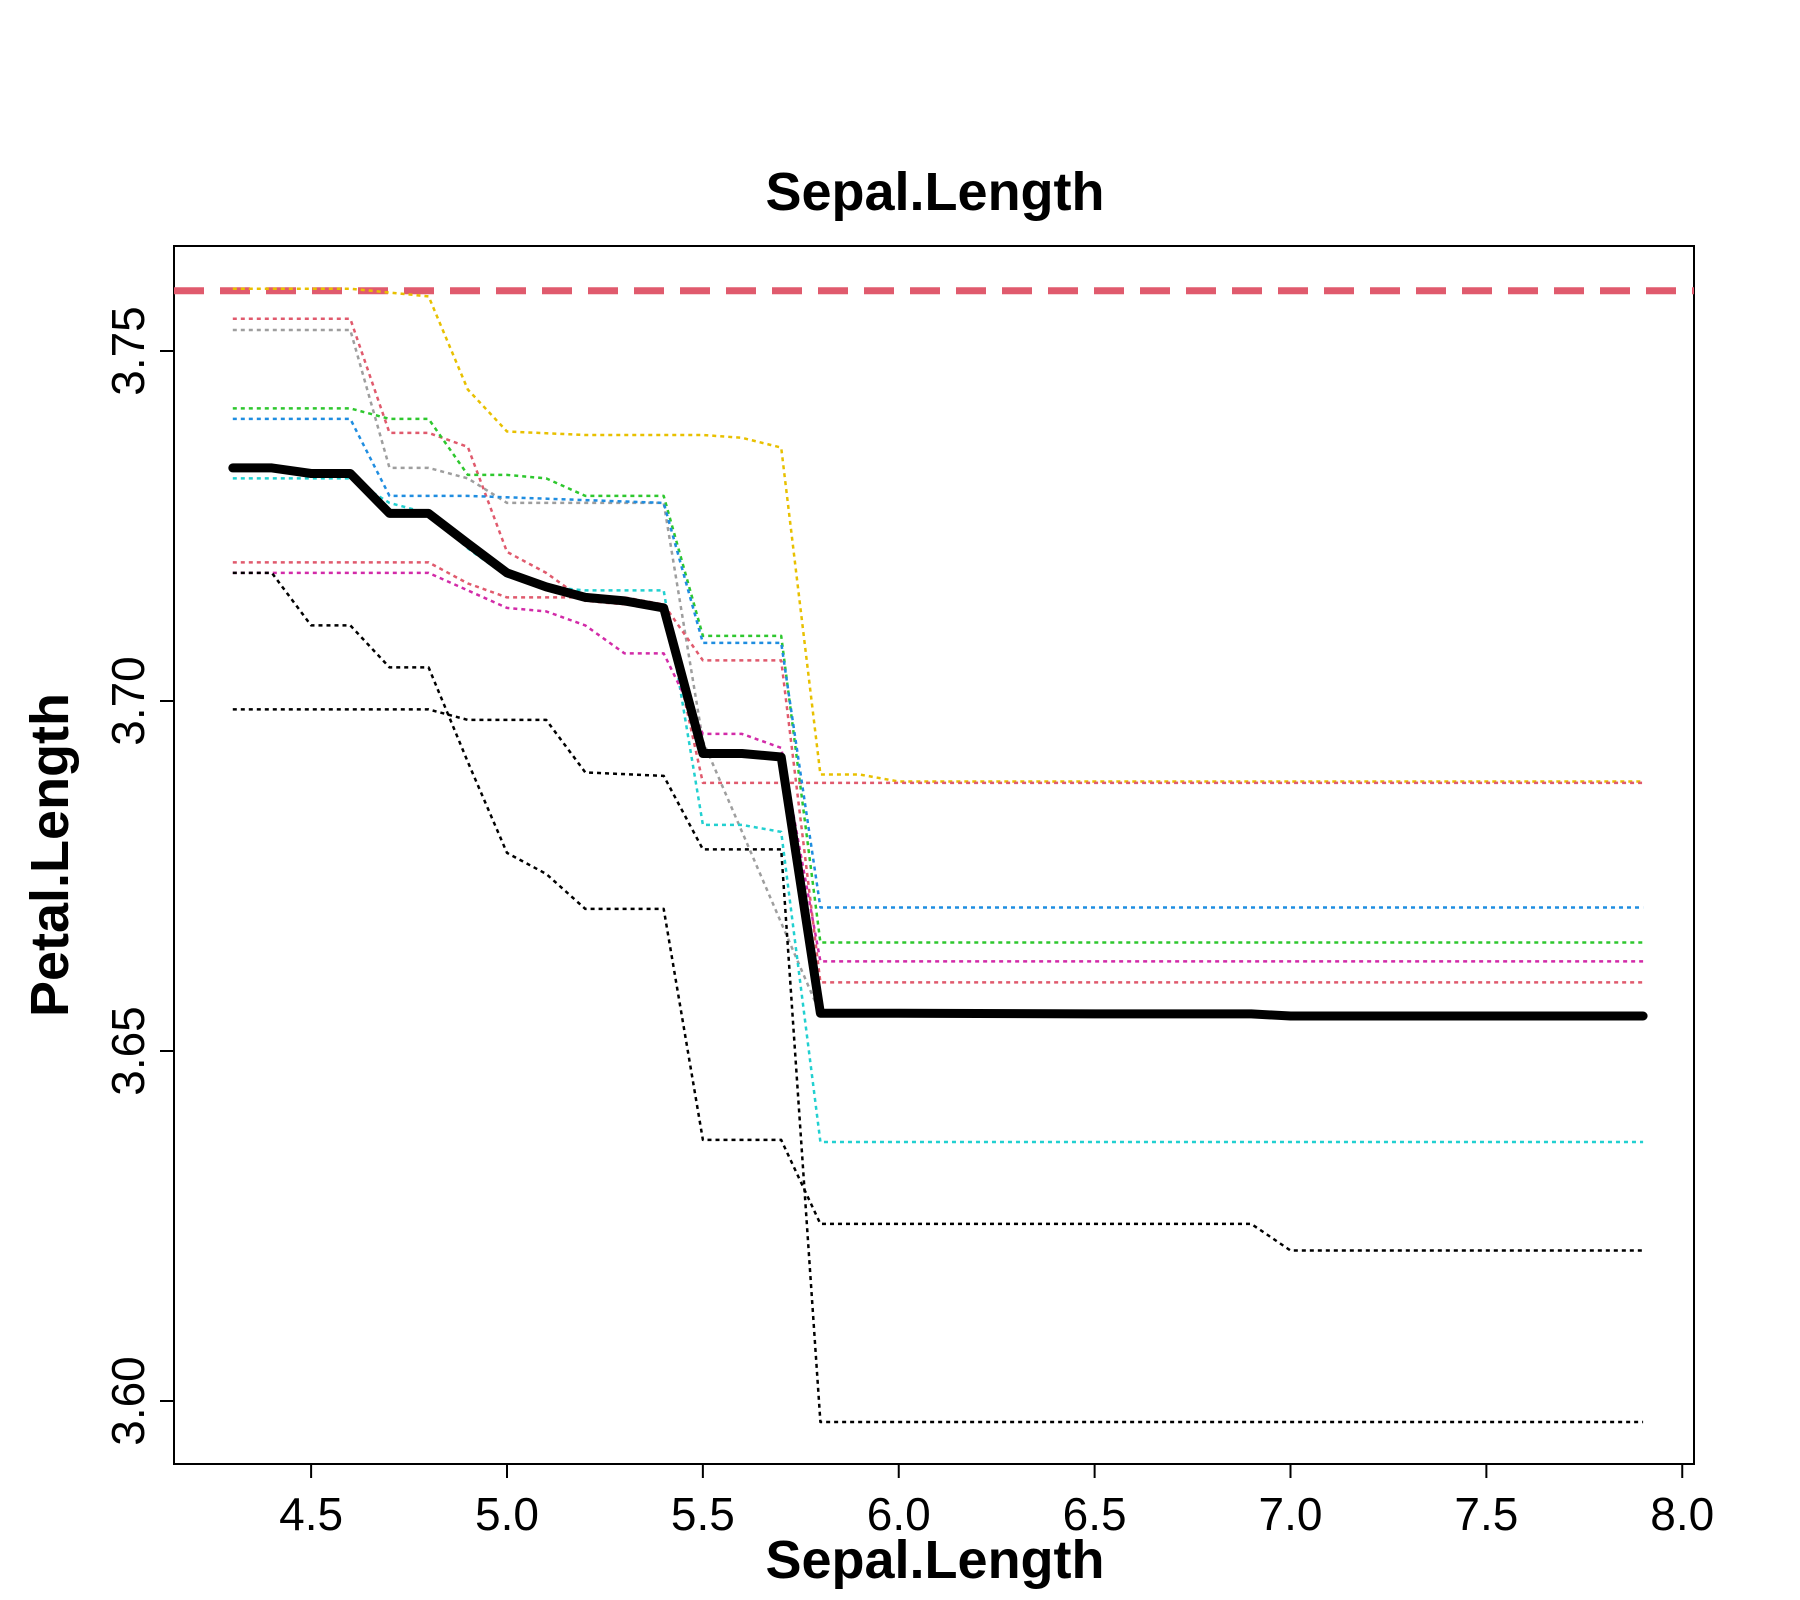 The height and width of the screenshot is (1600, 1800). I want to click on y-axis: 3.60 3.65 3.70 3.75, so click(138, 876).